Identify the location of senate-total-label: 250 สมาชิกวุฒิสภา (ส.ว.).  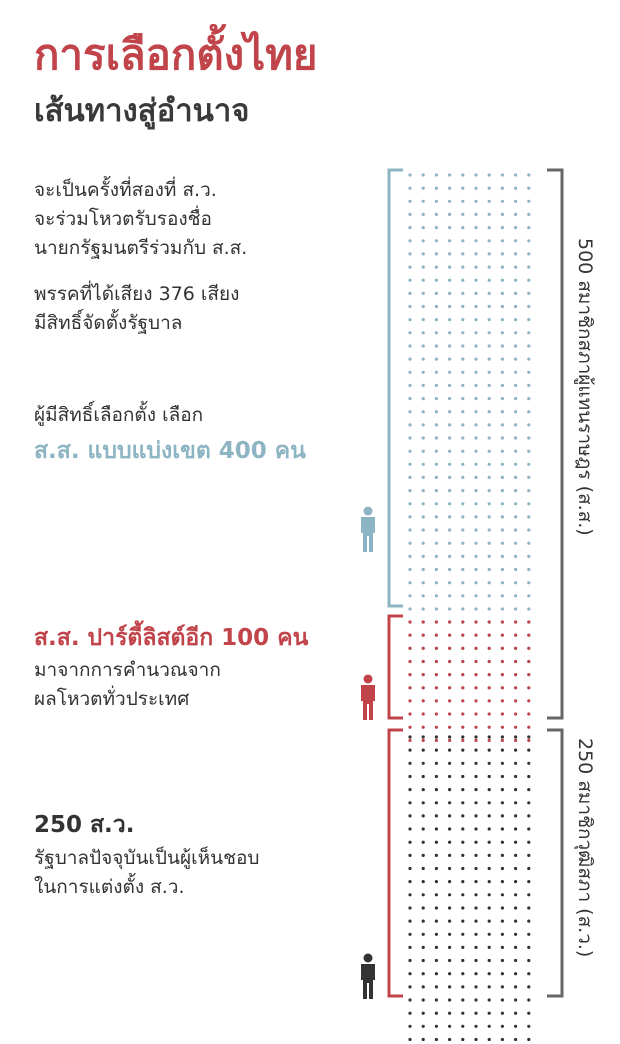
(585, 848).